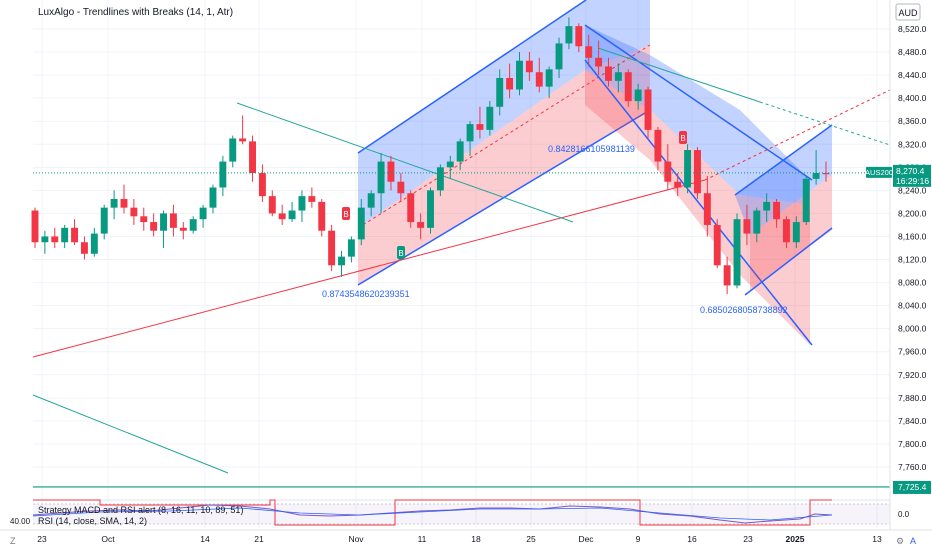 The image size is (932, 550). I want to click on down-channel-top, so click(698, 102).